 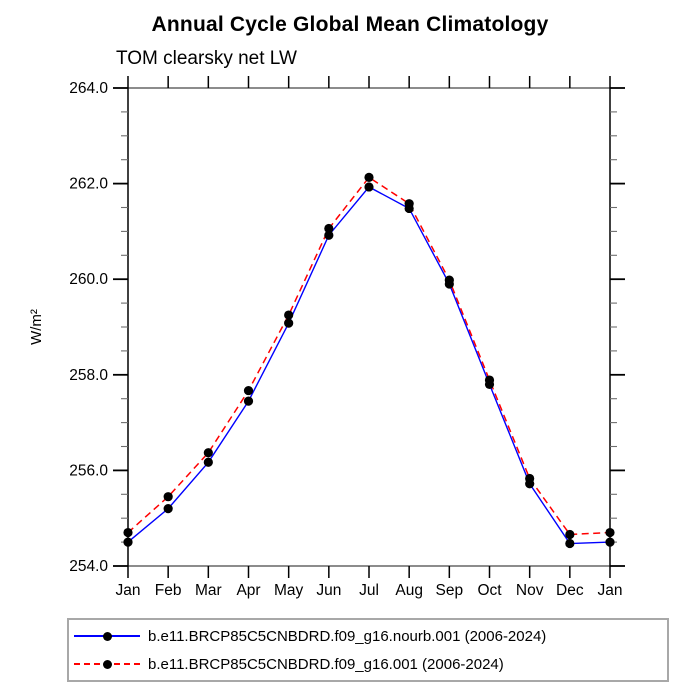 What do you see at coordinates (88, 184) in the screenshot?
I see `y-tick-label: 262.0` at bounding box center [88, 184].